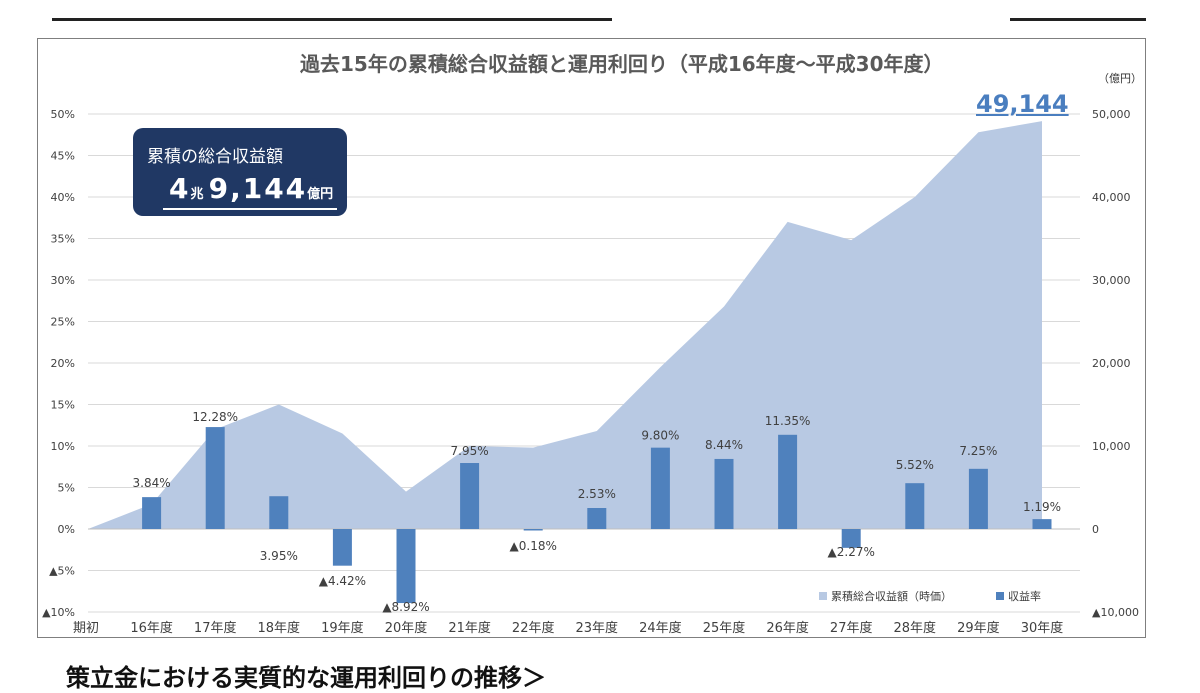 The image size is (1200, 693). What do you see at coordinates (1024, 596) in the screenshot?
I see `legend-label-bar: 収益率` at bounding box center [1024, 596].